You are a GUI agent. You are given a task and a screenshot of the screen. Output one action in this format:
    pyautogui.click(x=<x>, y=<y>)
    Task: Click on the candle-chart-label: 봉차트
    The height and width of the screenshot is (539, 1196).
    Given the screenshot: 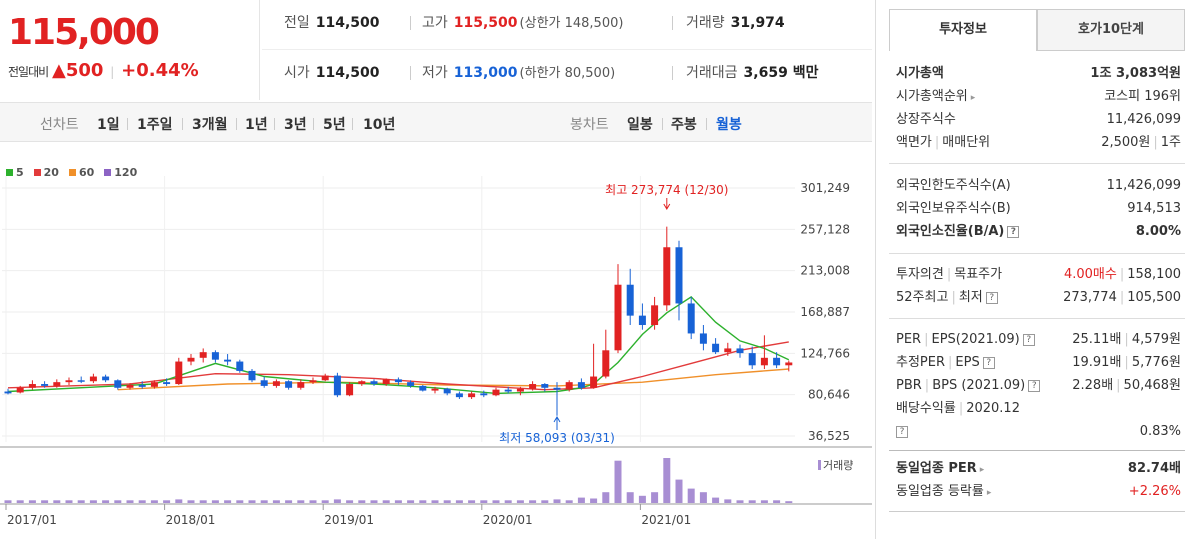 What is the action you would take?
    pyautogui.click(x=589, y=125)
    